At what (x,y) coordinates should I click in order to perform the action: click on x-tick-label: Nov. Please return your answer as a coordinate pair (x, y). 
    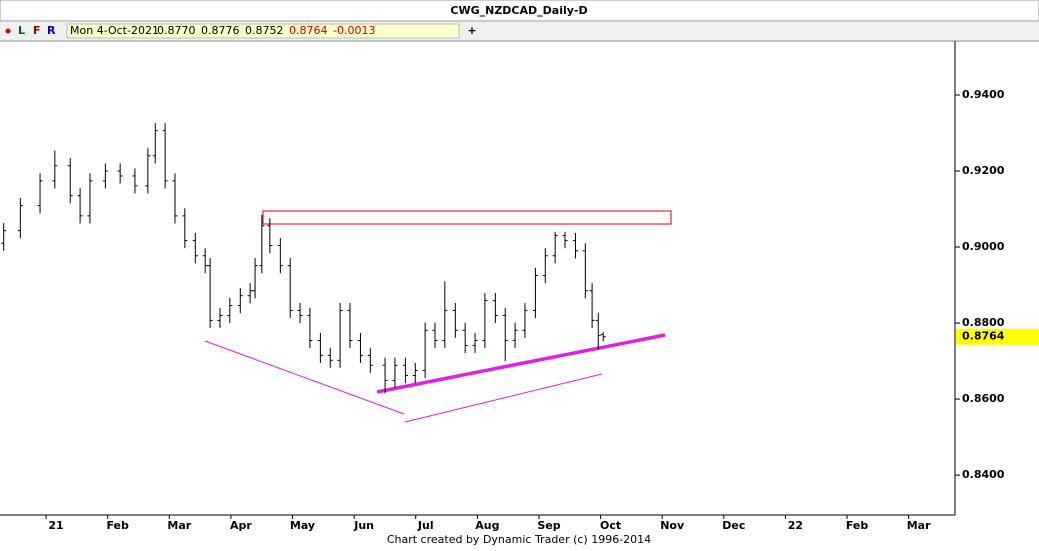
    Looking at the image, I should click on (672, 525).